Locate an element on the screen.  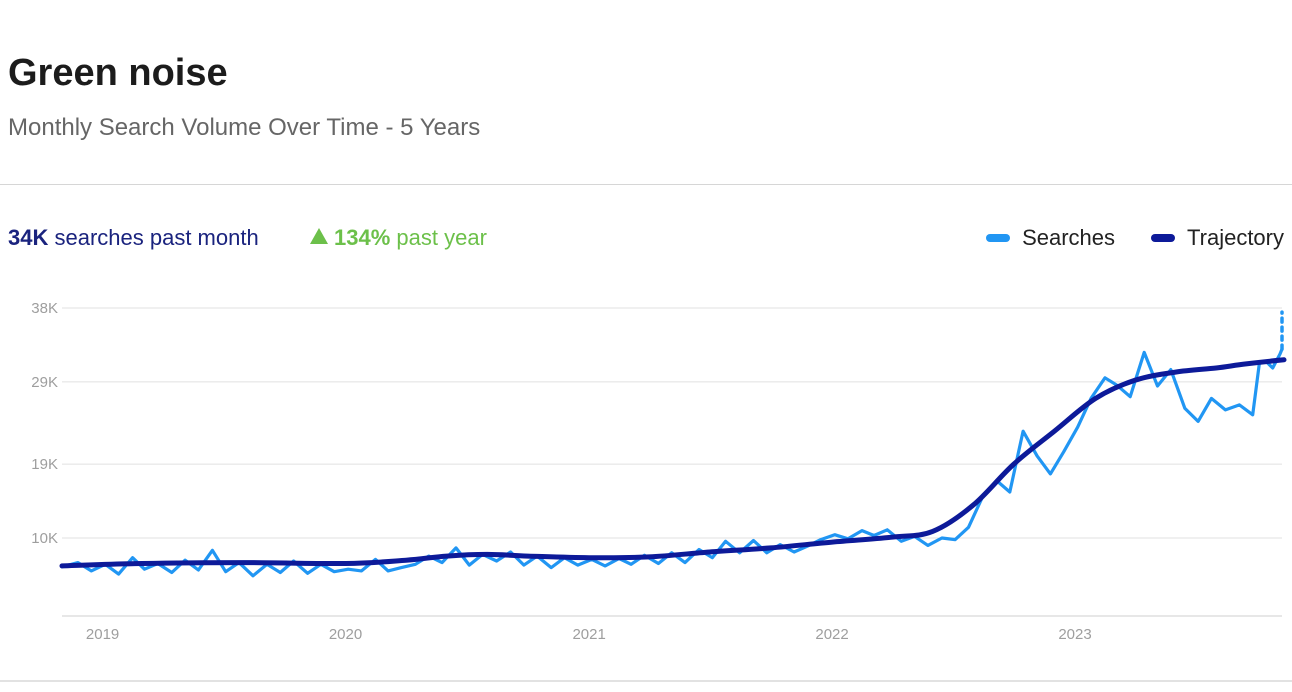
y-tick-label: 38K is located at coordinates (44, 308).